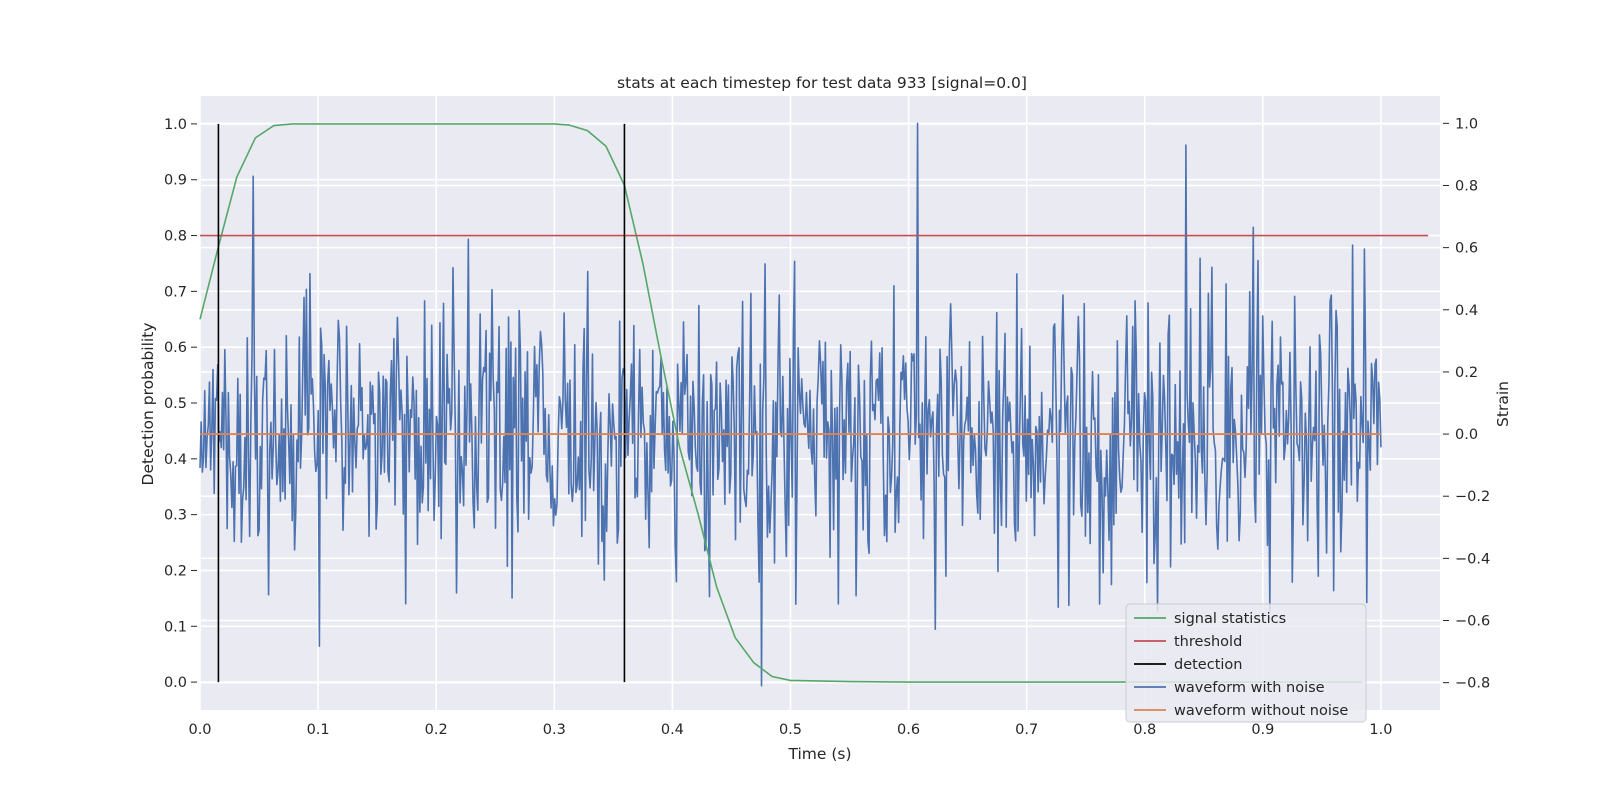 This screenshot has width=1600, height=800. I want to click on legend-label: waveform with noise, so click(1249, 688).